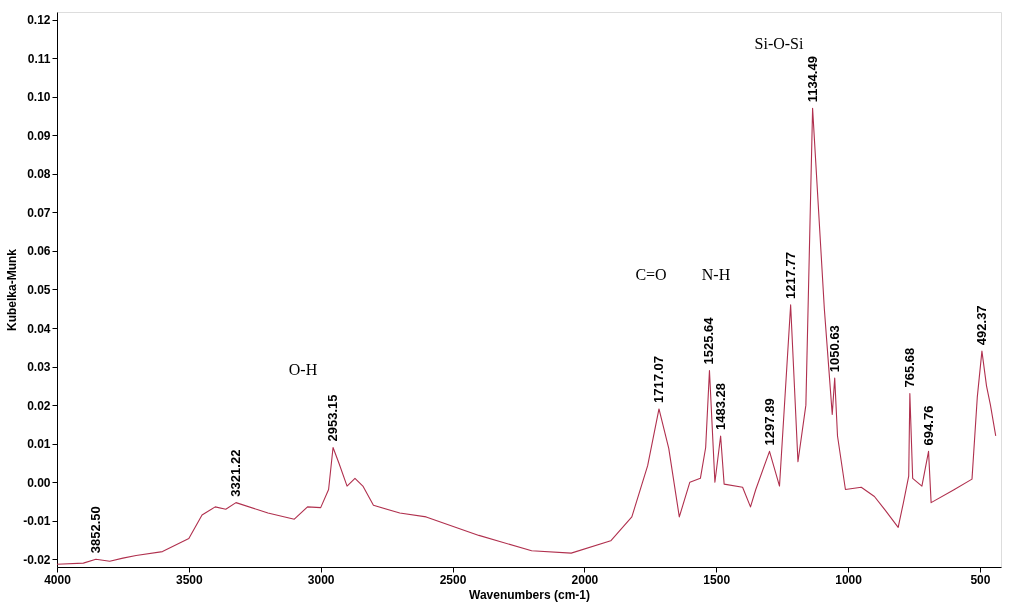  Describe the element at coordinates (39, 444) in the screenshot. I see `y-tick-label: 0.01` at that location.